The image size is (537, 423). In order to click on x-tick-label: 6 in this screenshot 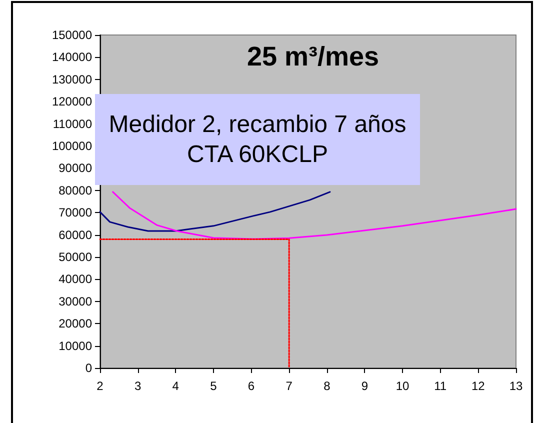, I will do `click(251, 386)`.